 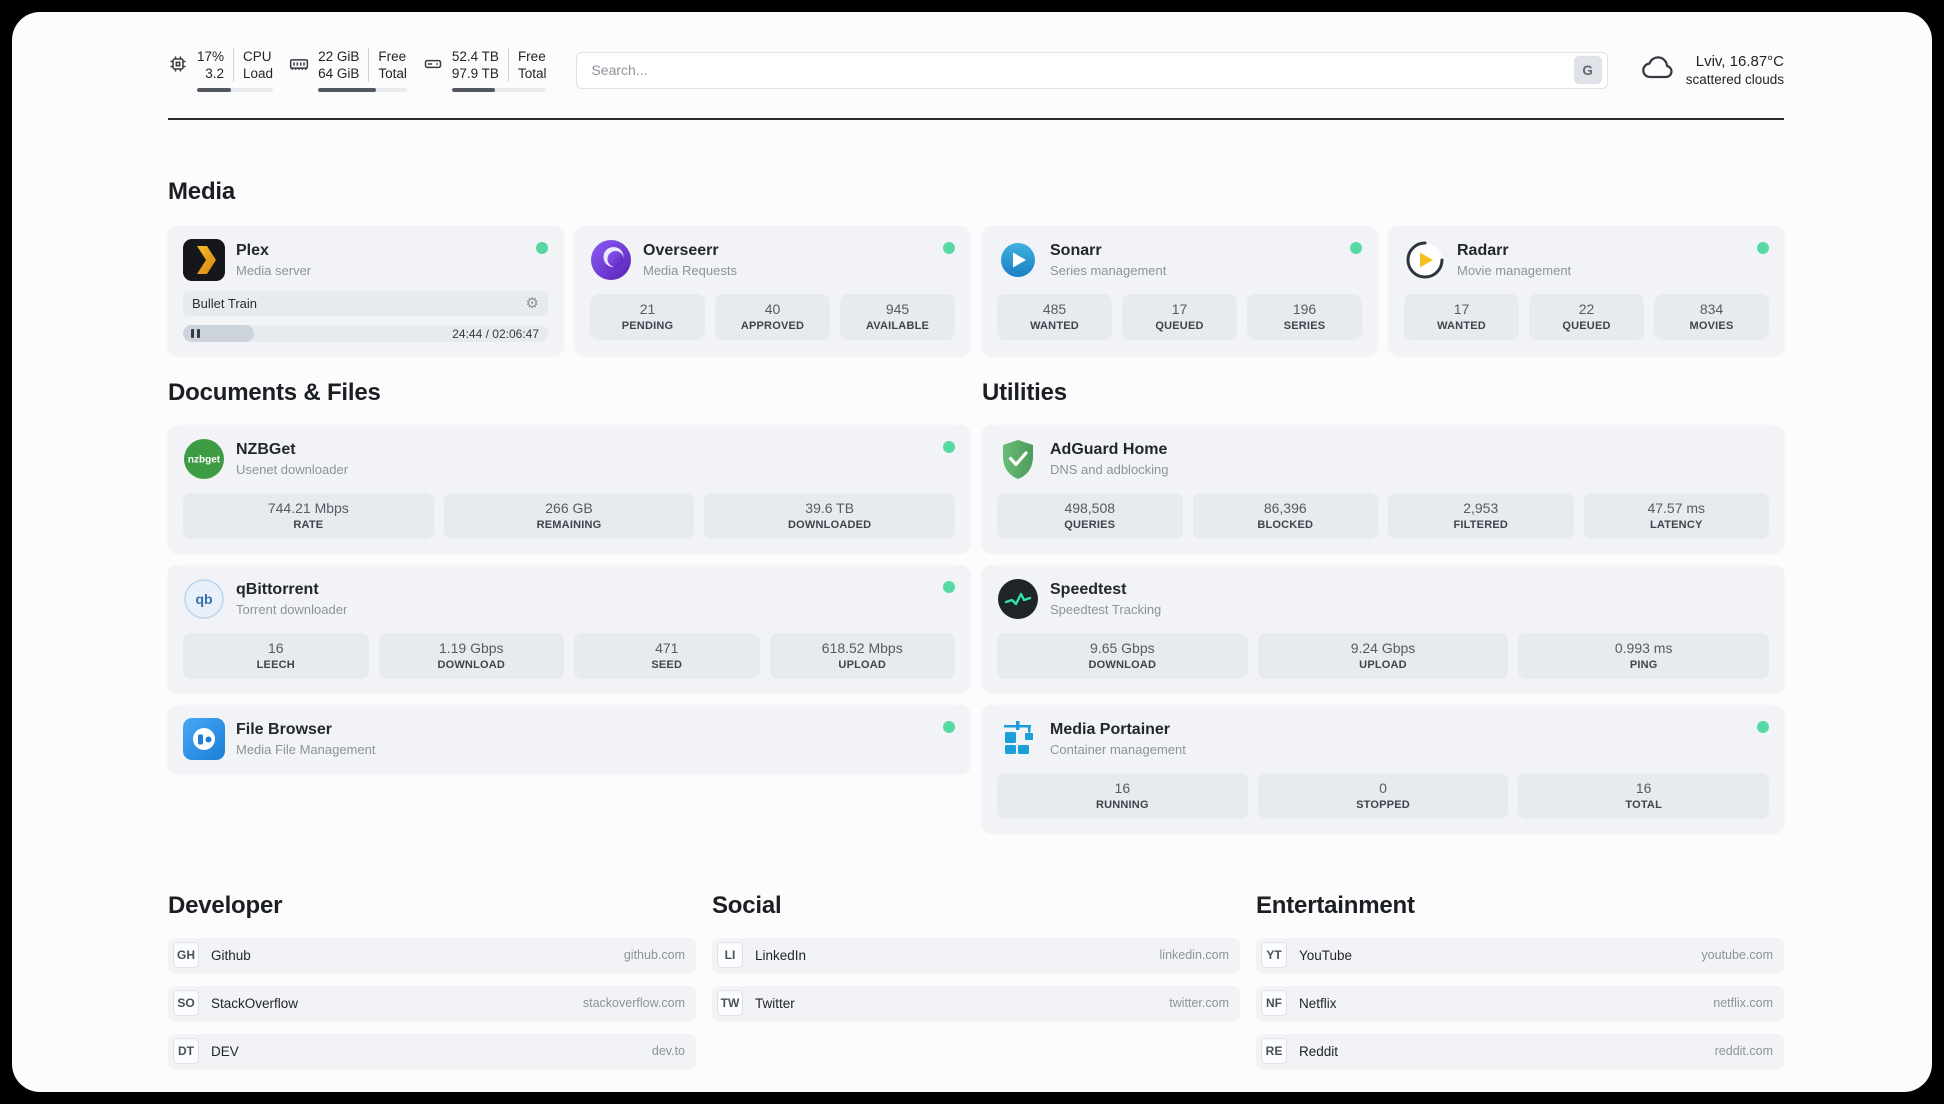 What do you see at coordinates (392, 56) in the screenshot?
I see `ram-label-top: Free` at bounding box center [392, 56].